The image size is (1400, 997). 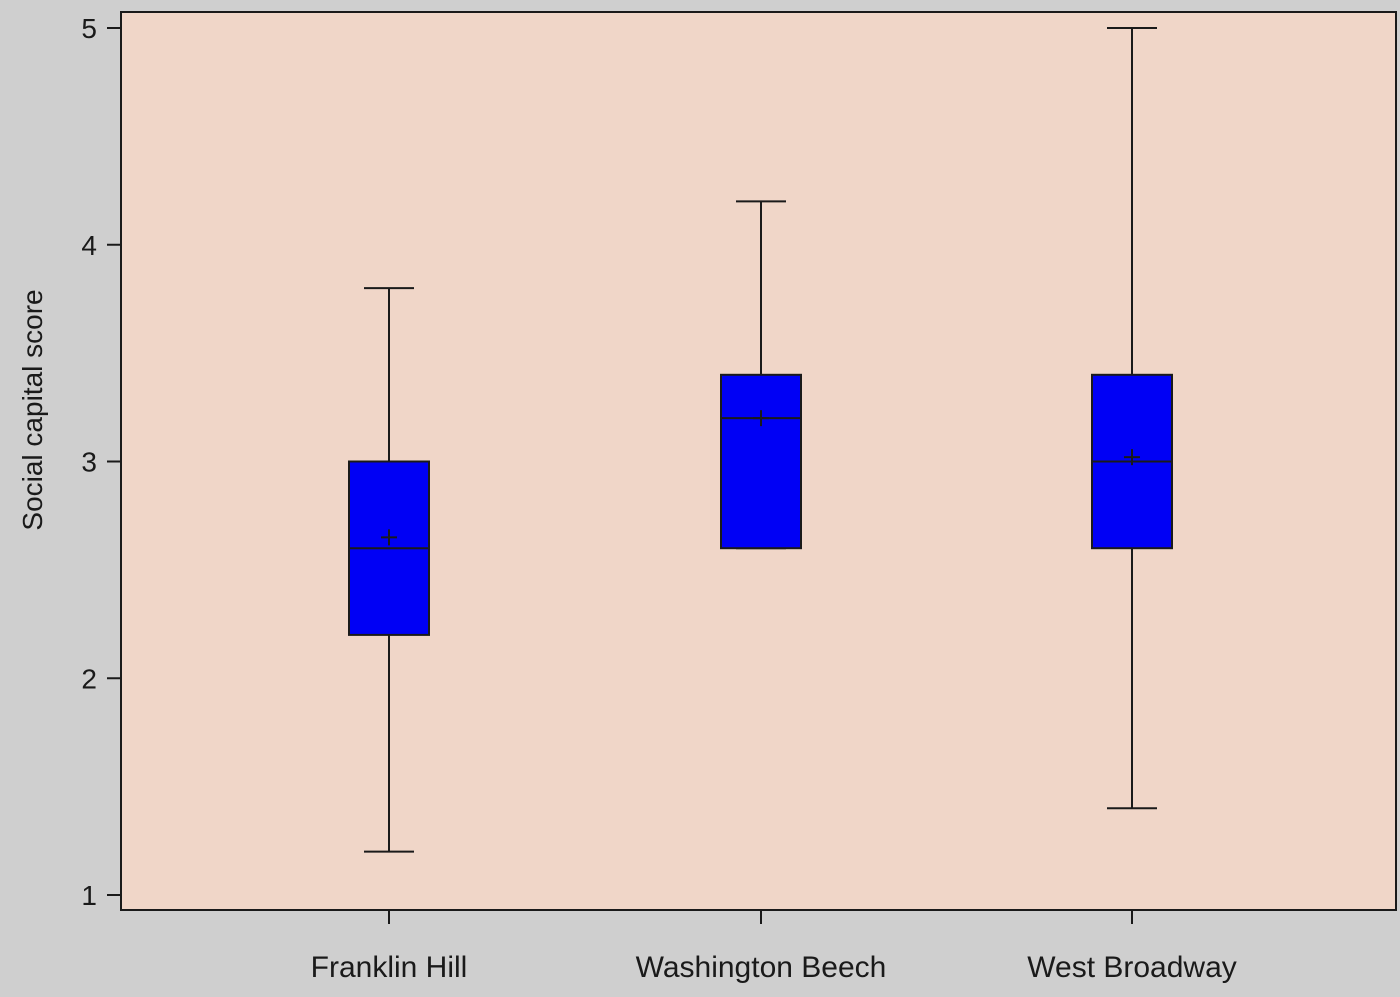 What do you see at coordinates (1132, 418) in the screenshot?
I see `box-west-broadway` at bounding box center [1132, 418].